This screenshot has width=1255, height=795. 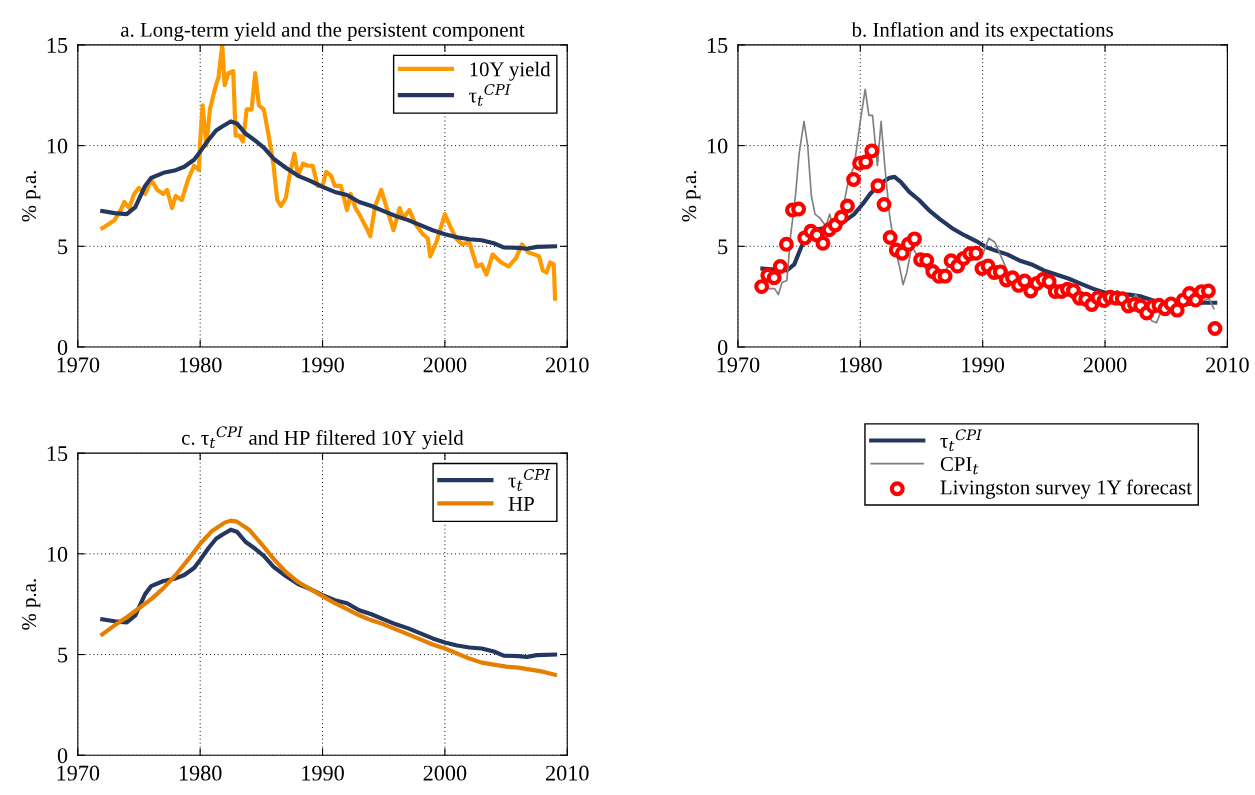 I want to click on legend-label: HP, so click(x=521, y=504).